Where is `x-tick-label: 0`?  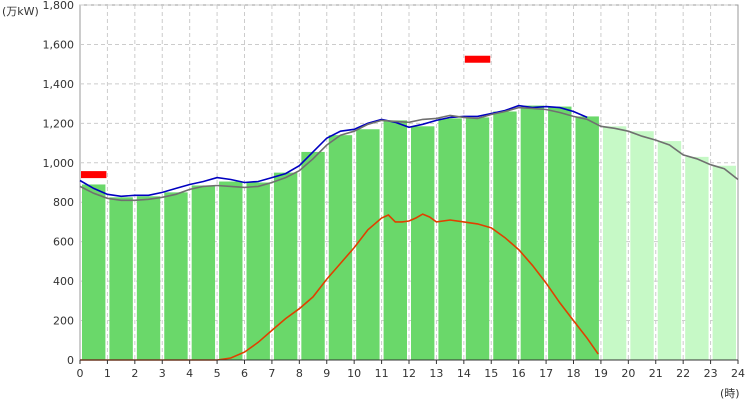
x-tick-label: 0 is located at coordinates (80, 373).